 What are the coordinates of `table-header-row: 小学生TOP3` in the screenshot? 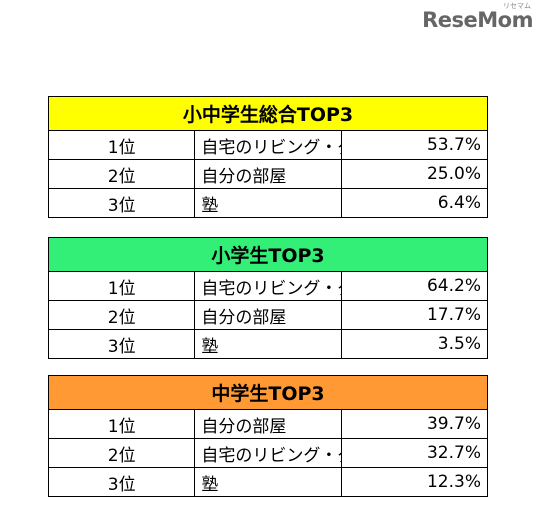 It's located at (268, 254).